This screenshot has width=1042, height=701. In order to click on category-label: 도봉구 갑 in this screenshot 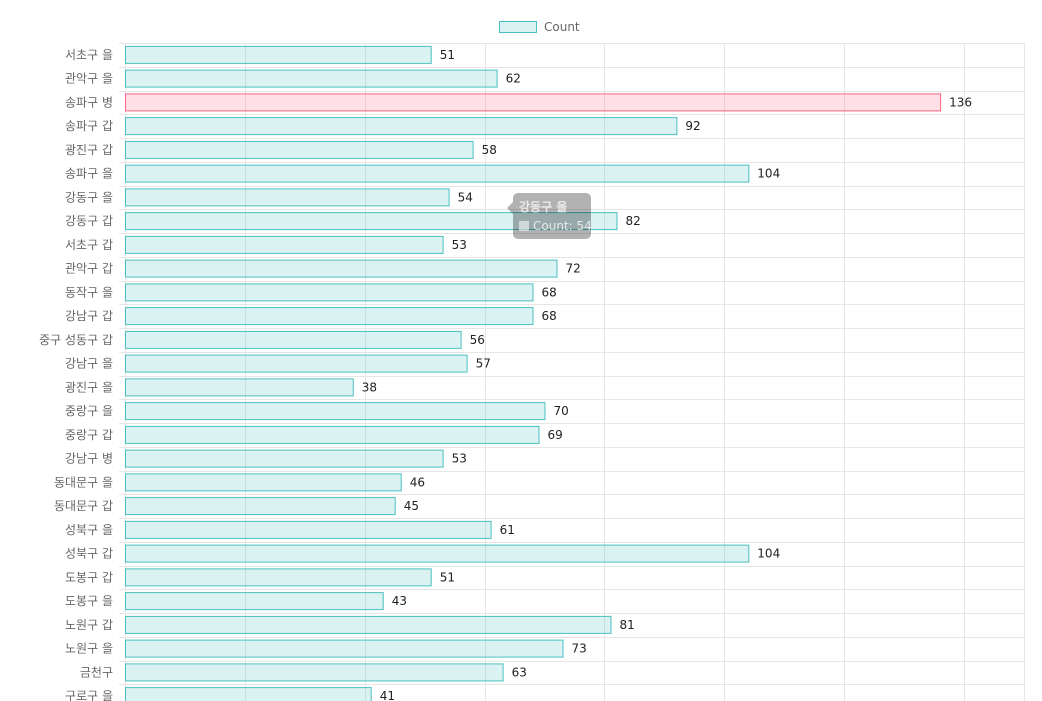, I will do `click(89, 577)`.